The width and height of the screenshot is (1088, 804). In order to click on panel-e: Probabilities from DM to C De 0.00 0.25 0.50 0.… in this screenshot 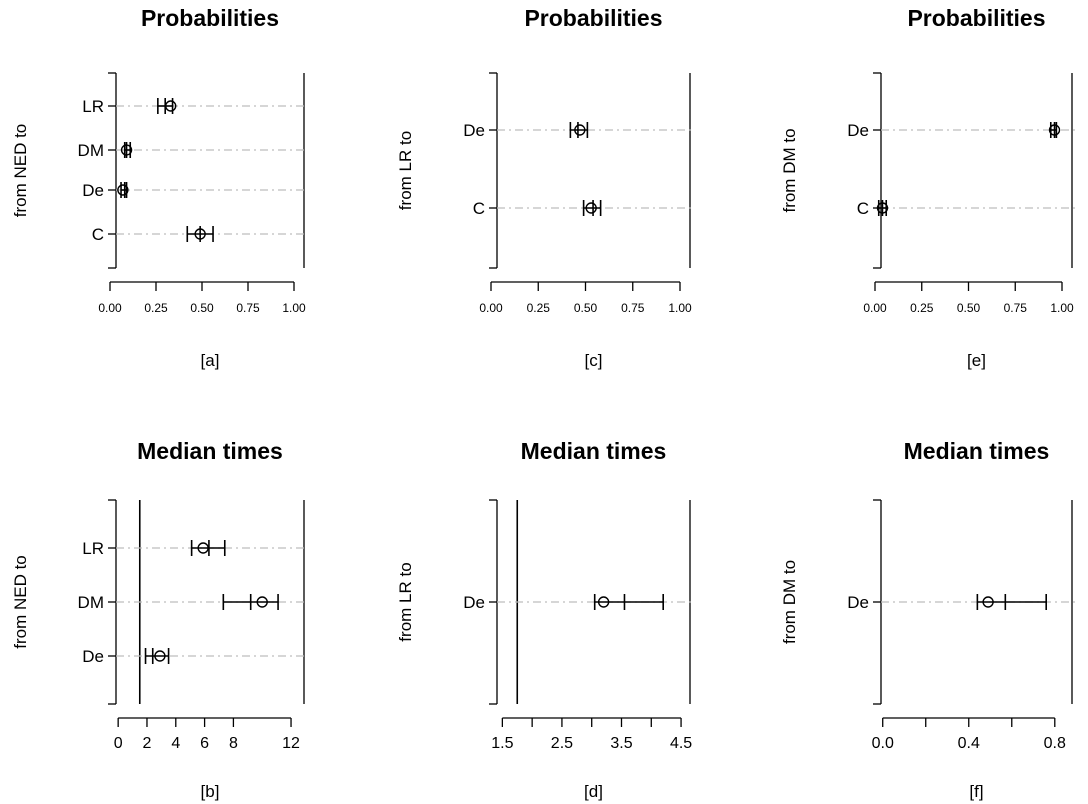, I will do `click(928, 187)`.